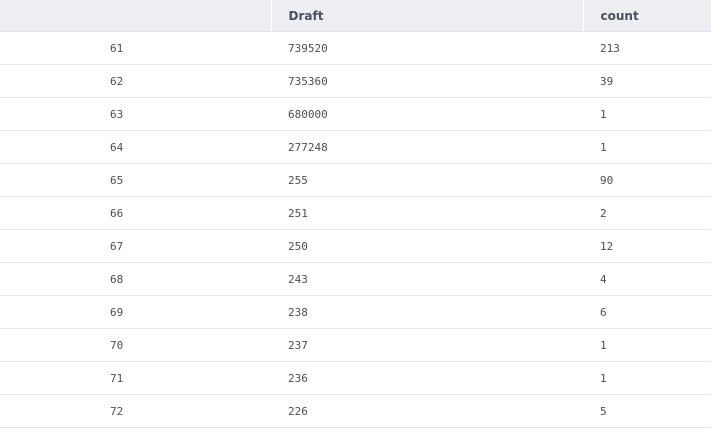  What do you see at coordinates (135, 48) in the screenshot?
I see `row-index-cell: 61` at bounding box center [135, 48].